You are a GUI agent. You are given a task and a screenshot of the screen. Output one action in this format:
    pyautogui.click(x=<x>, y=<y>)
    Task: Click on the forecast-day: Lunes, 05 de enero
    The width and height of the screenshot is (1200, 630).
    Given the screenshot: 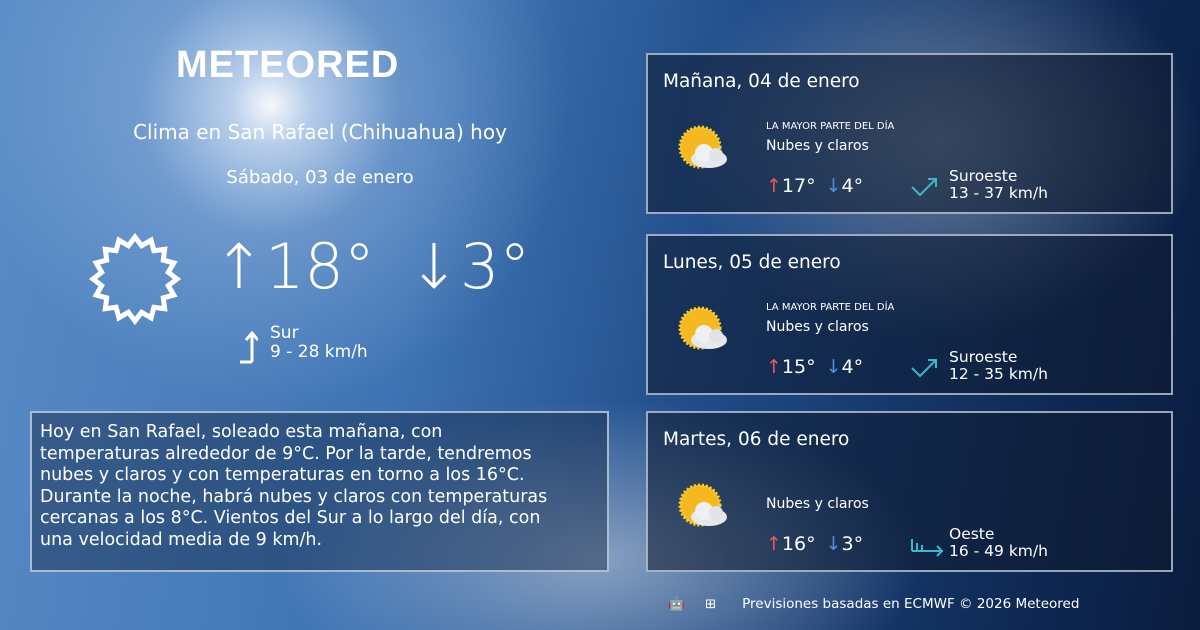 What is the action you would take?
    pyautogui.click(x=752, y=262)
    